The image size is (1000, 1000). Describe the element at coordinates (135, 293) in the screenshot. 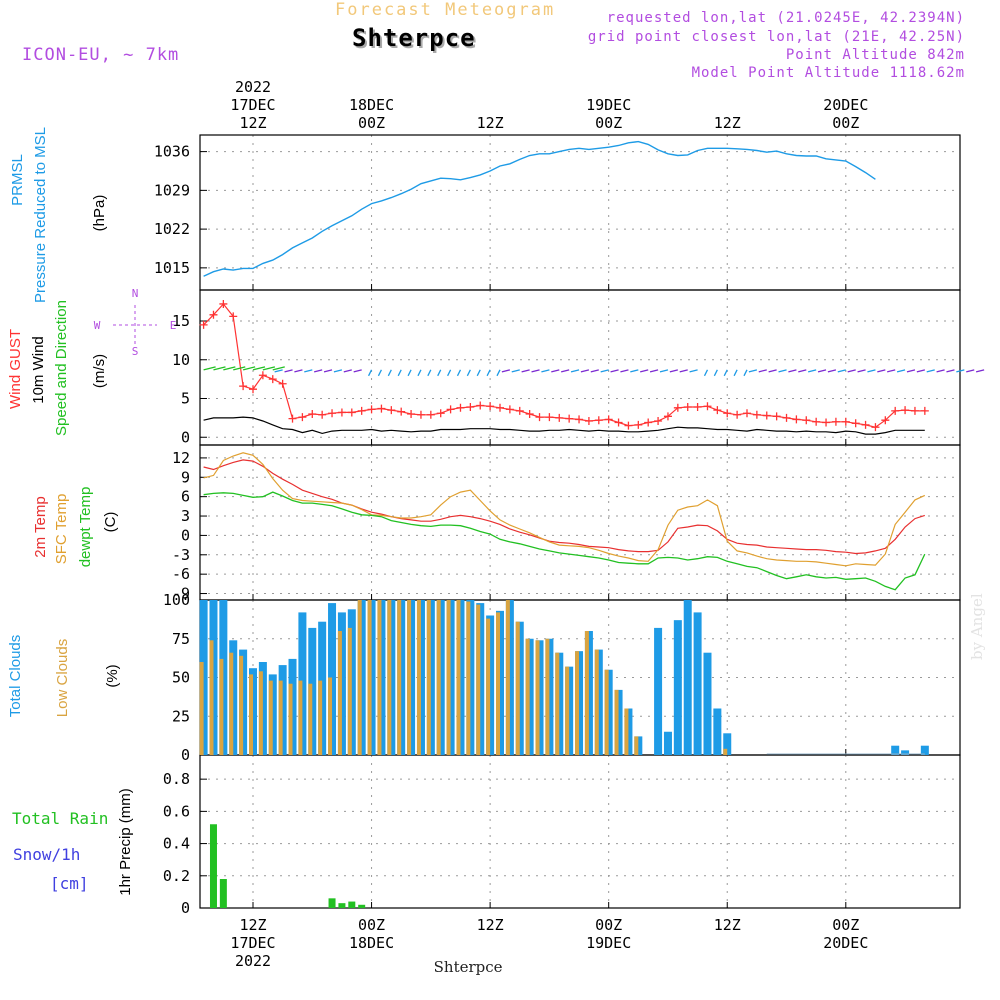

I see `compass-n: N` at that location.